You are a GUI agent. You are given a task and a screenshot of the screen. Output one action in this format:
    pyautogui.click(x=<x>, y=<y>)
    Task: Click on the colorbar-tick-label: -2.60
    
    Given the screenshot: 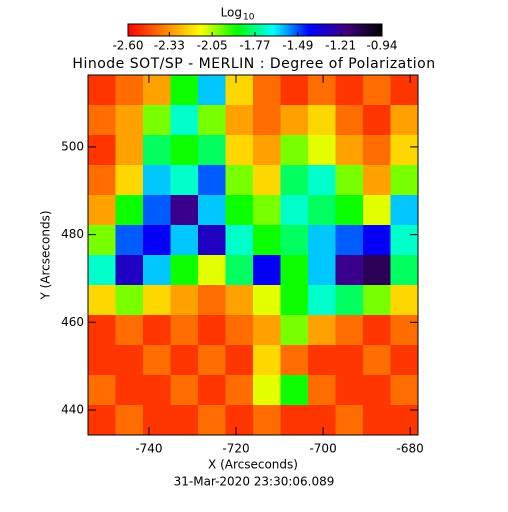 What is the action you would take?
    pyautogui.click(x=127, y=46)
    